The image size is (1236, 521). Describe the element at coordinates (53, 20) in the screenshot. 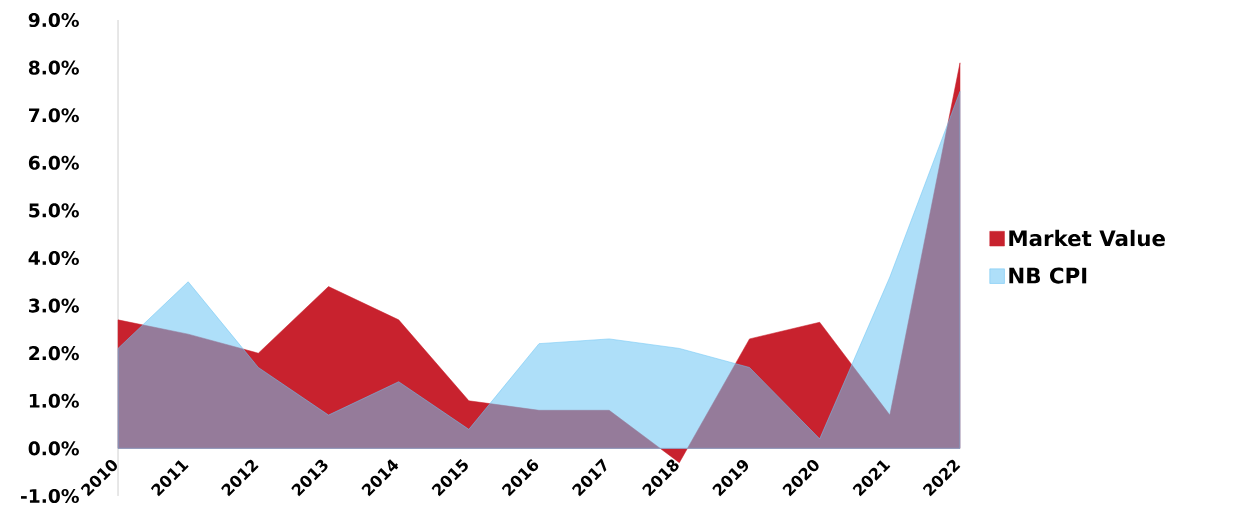

I see `y-tick-label: 9.0%` at that location.